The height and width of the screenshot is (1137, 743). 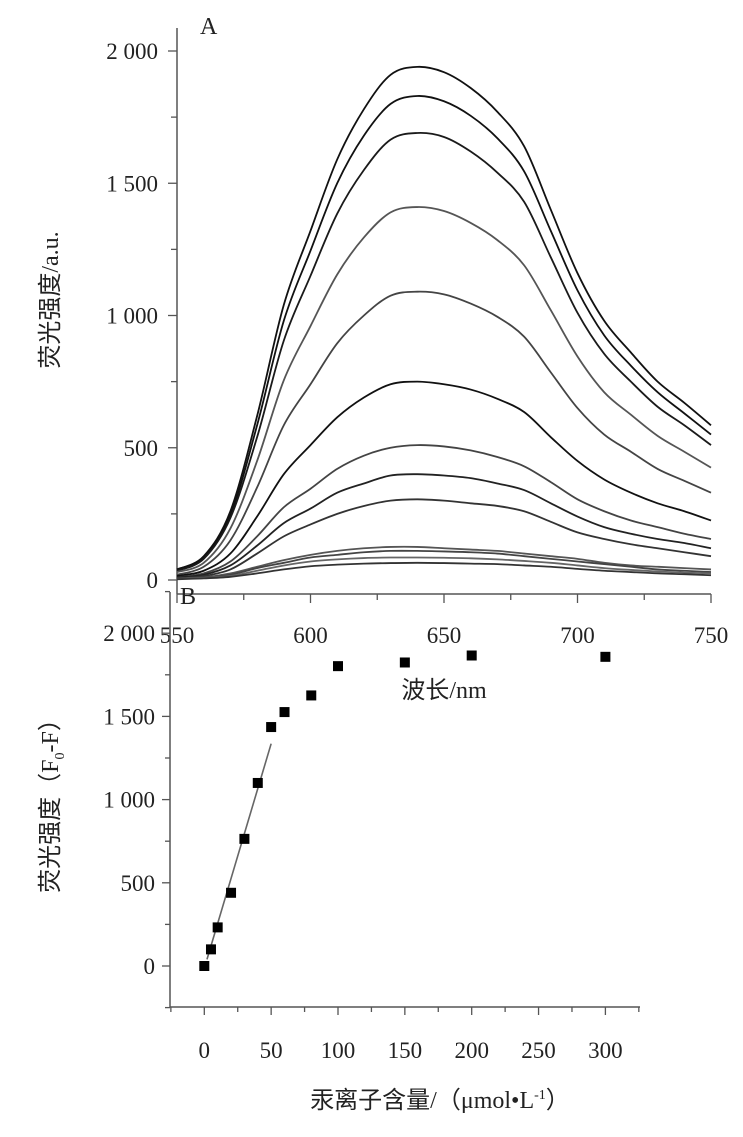 I want to click on panel-b-y-axis-label: 荧光强度（F0-F）, so click(x=52, y=800).